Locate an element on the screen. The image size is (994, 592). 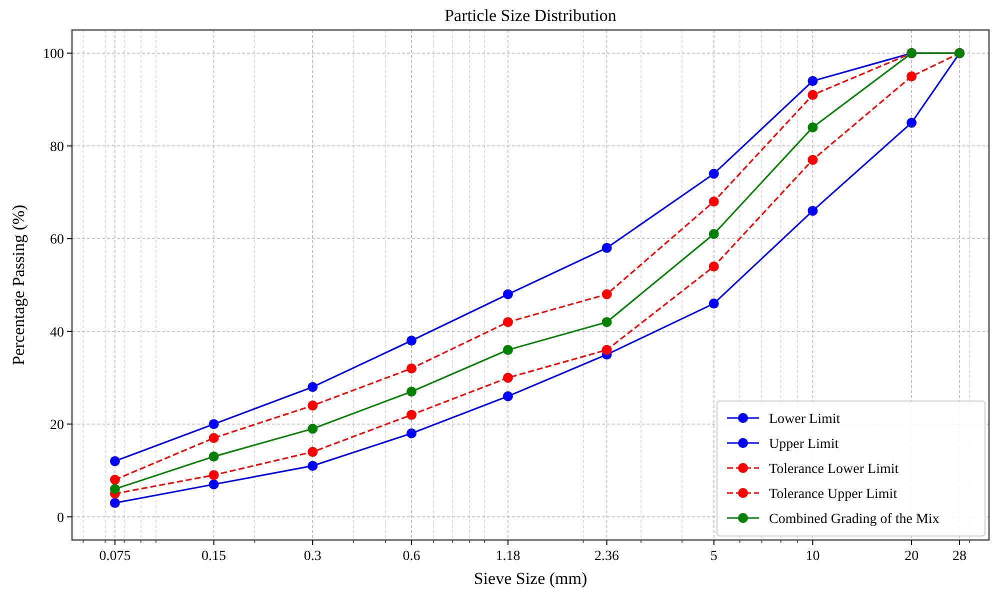
x-axis-title: Sieve Size (mm) is located at coordinates (531, 578).